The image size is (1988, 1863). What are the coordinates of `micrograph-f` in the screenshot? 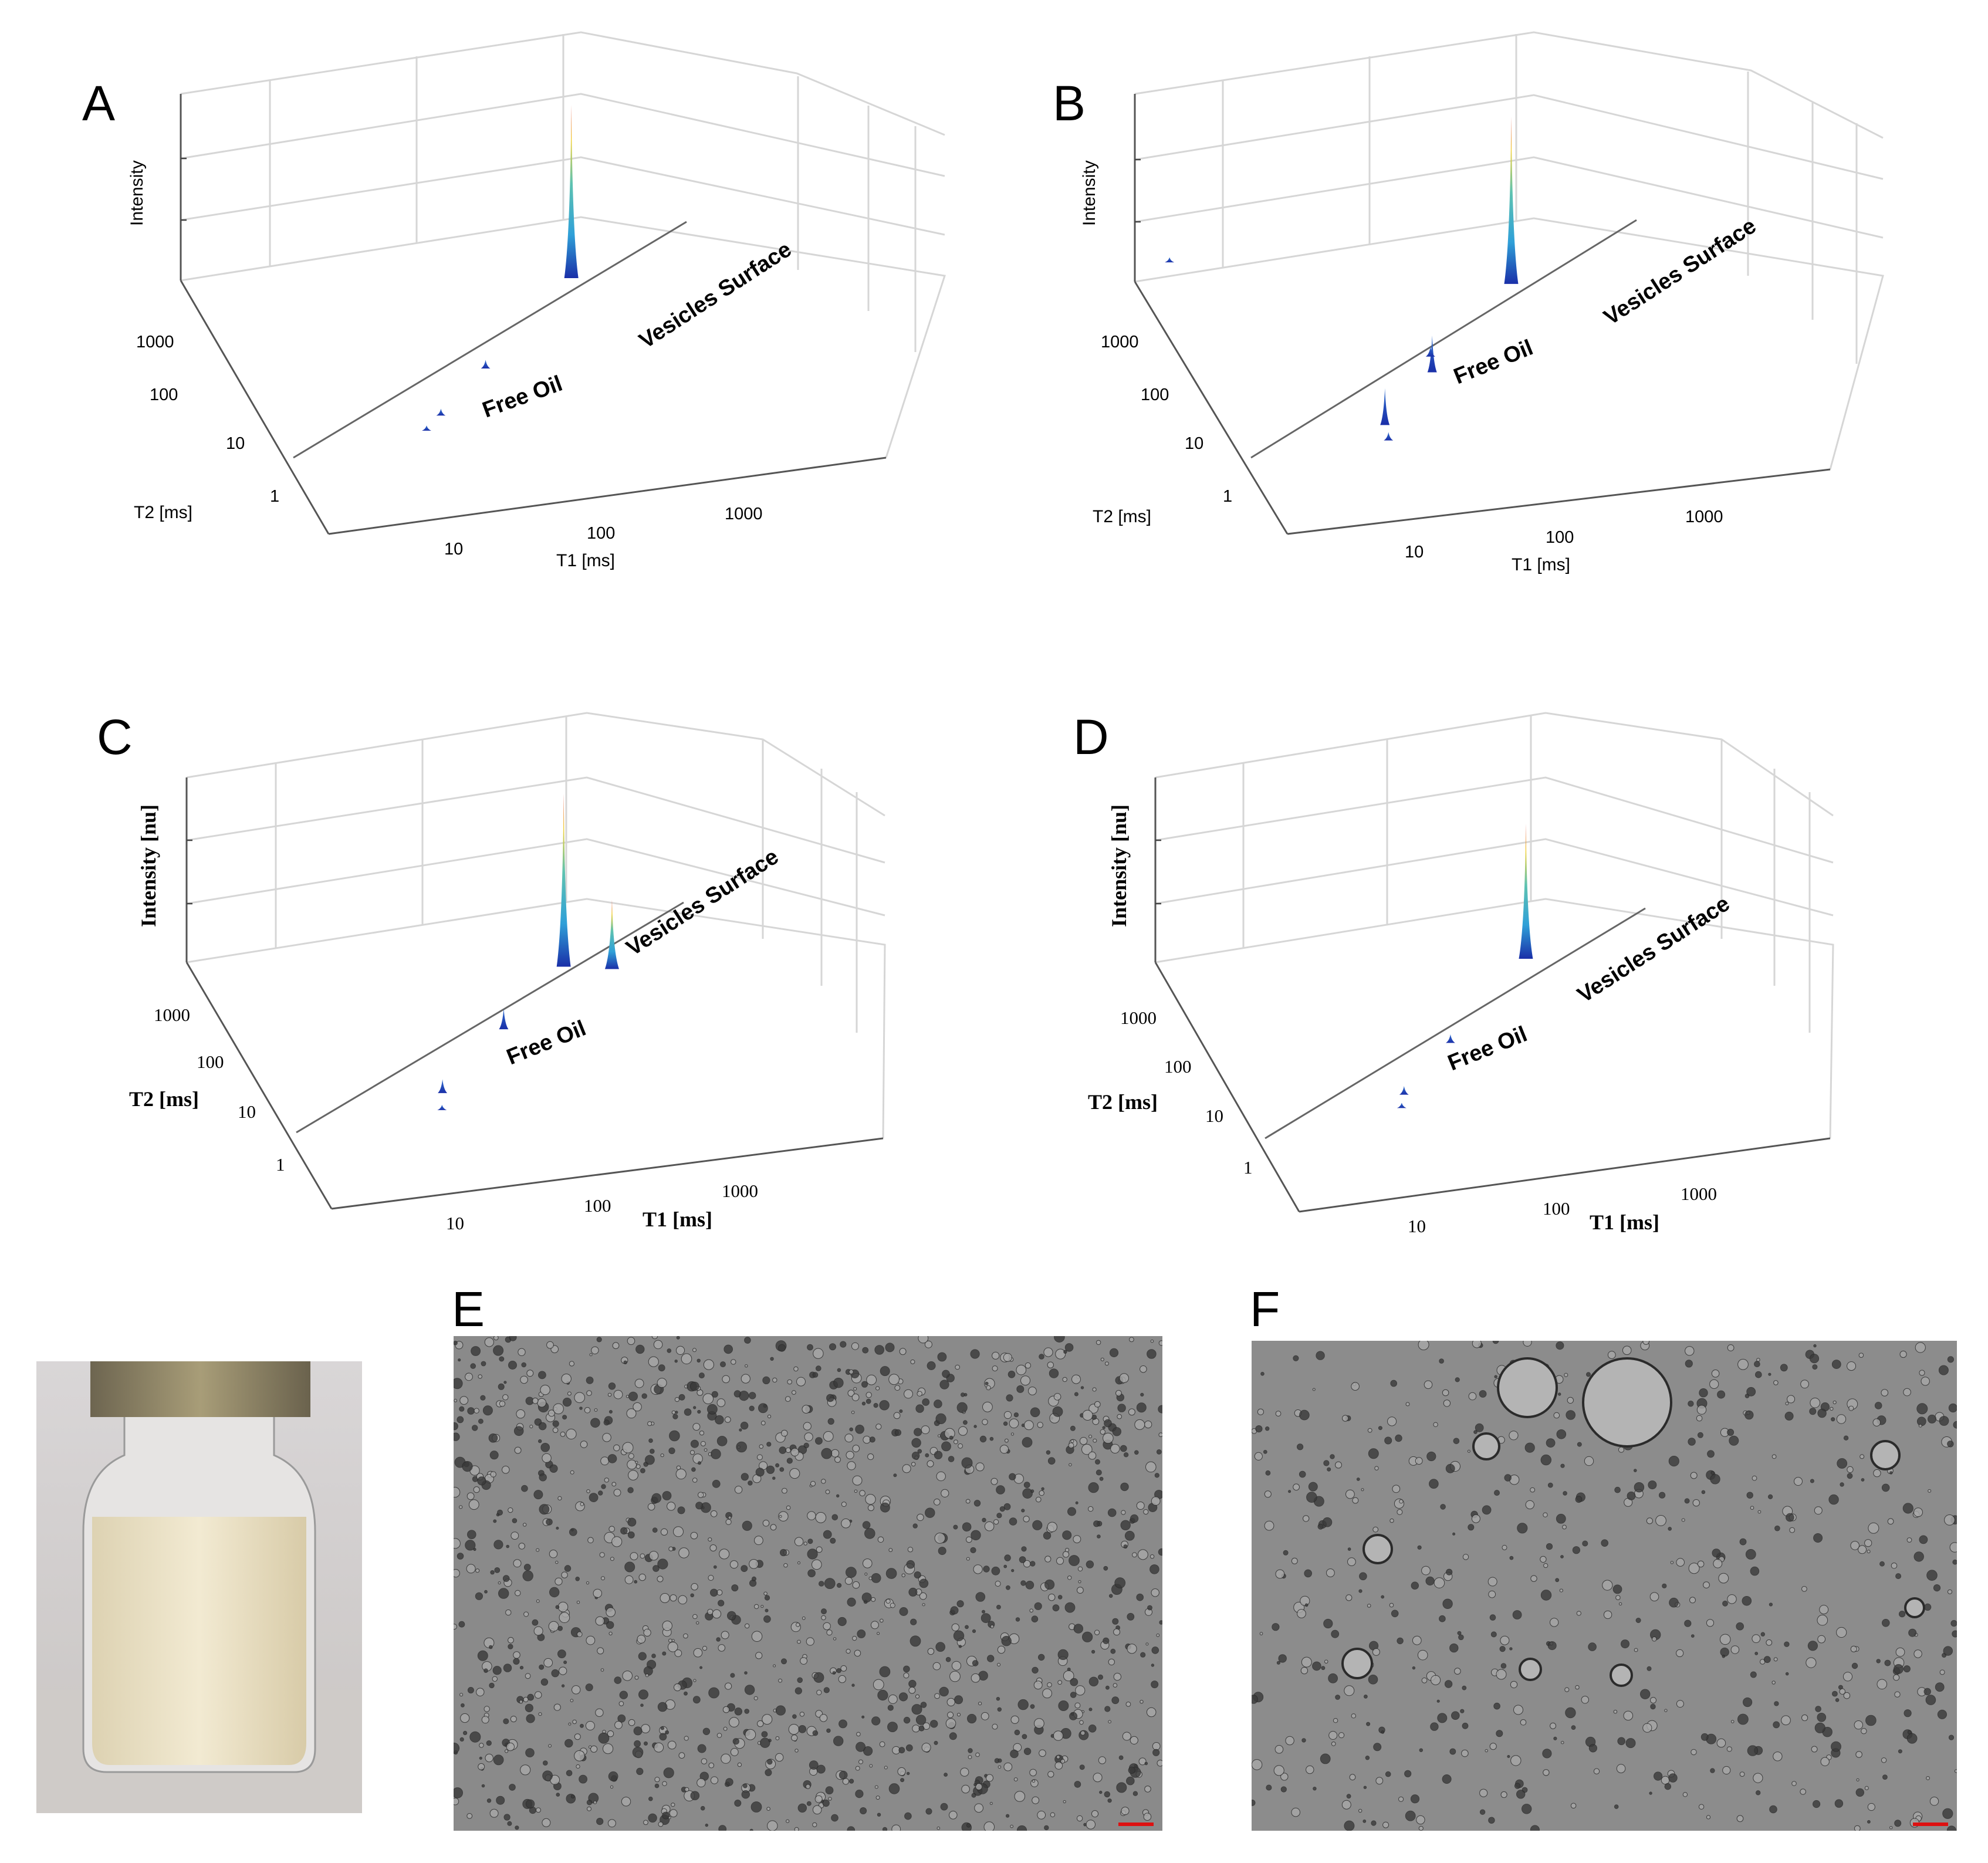 It's located at (1604, 1586).